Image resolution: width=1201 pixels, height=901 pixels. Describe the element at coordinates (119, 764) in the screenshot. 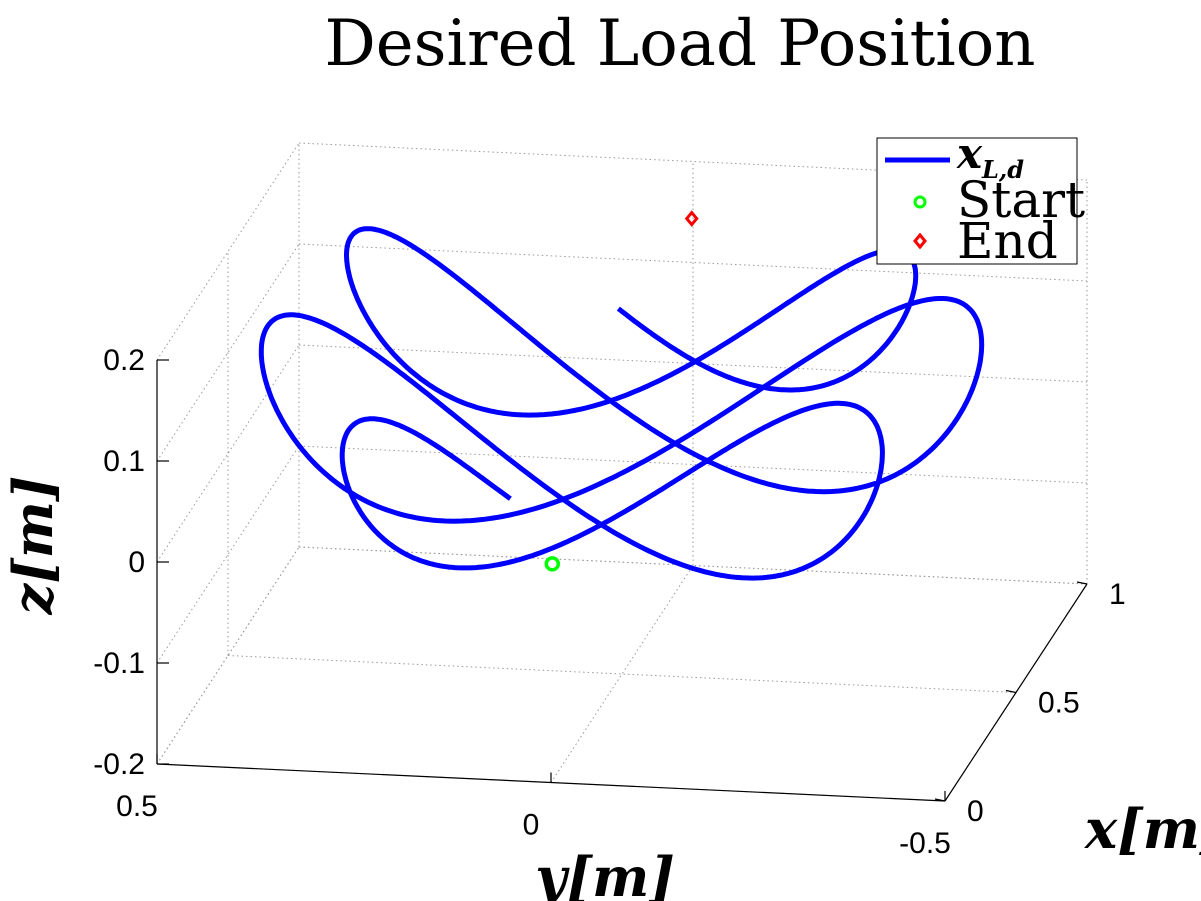

I see `z-tick-label: -0.2` at that location.